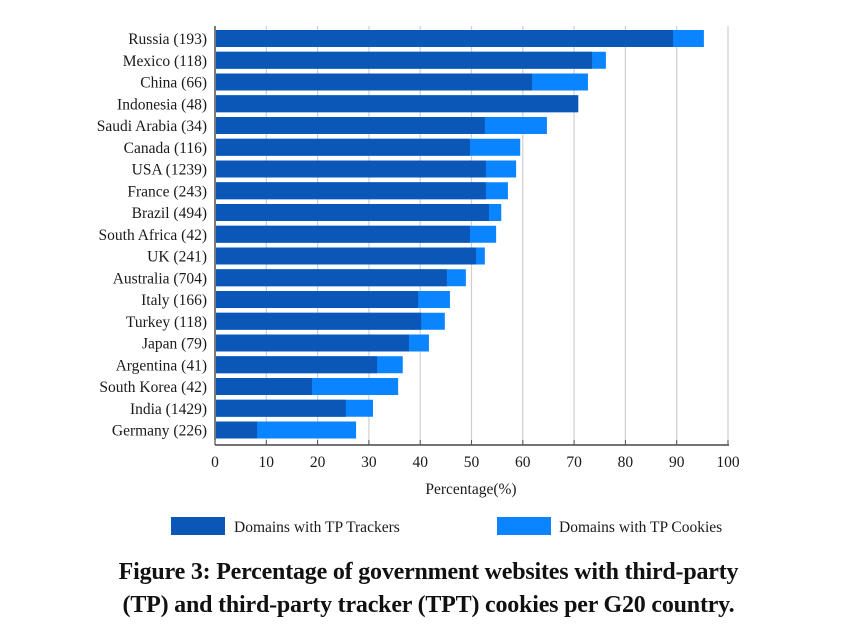 The width and height of the screenshot is (857, 634). I want to click on category-label: Canada (116), so click(165, 148).